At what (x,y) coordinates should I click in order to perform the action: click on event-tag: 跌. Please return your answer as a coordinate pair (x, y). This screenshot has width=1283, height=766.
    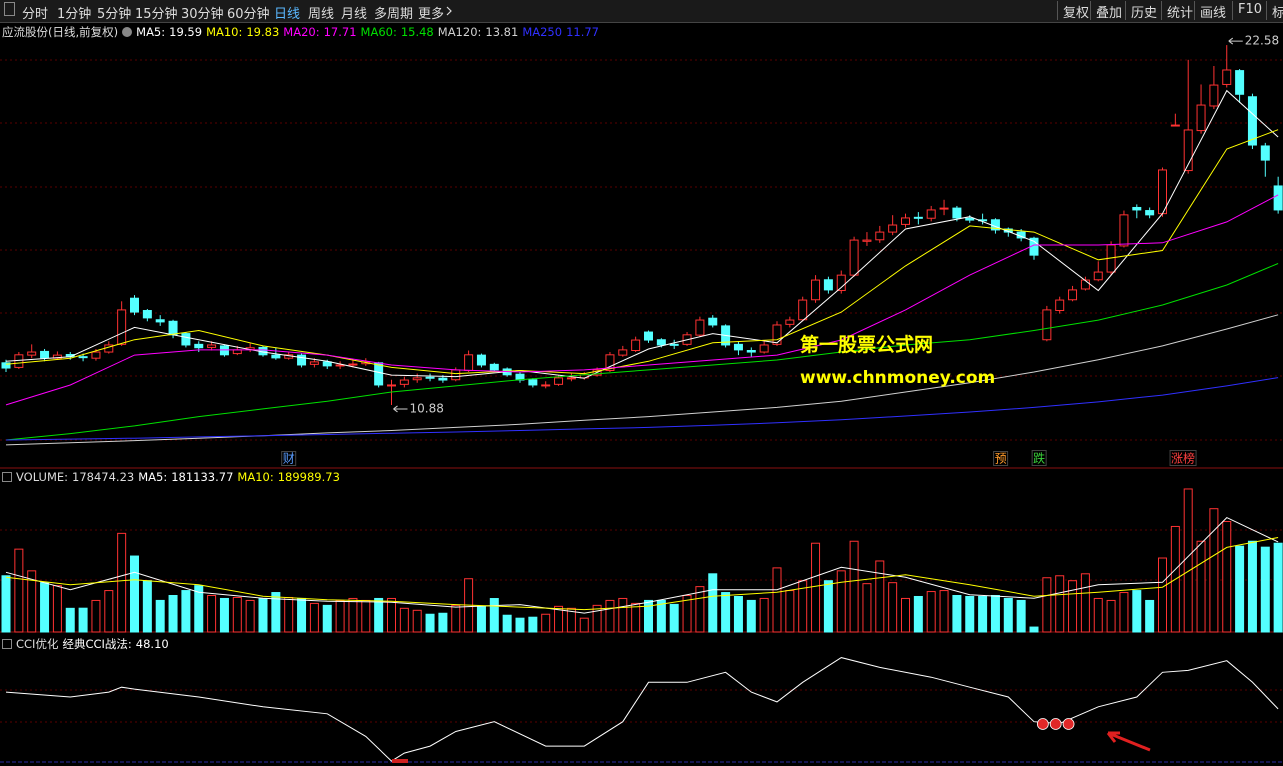
    Looking at the image, I should click on (1039, 458).